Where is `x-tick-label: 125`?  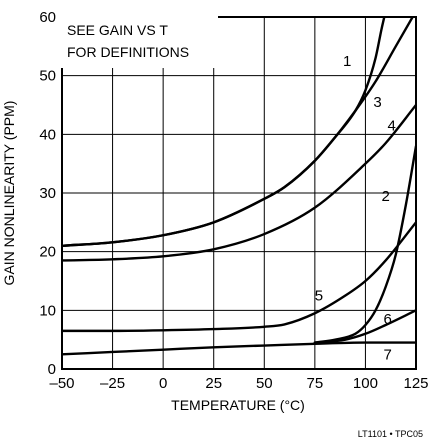 x-tick-label: 125 is located at coordinates (415, 383).